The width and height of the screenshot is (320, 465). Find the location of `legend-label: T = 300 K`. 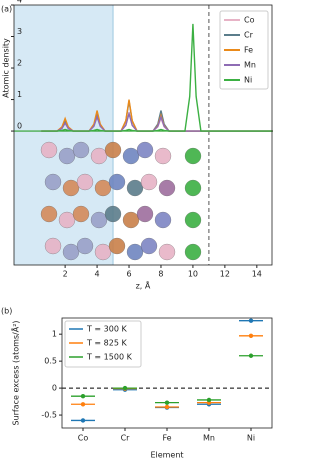

legend-label: T = 300 K is located at coordinates (106, 329).